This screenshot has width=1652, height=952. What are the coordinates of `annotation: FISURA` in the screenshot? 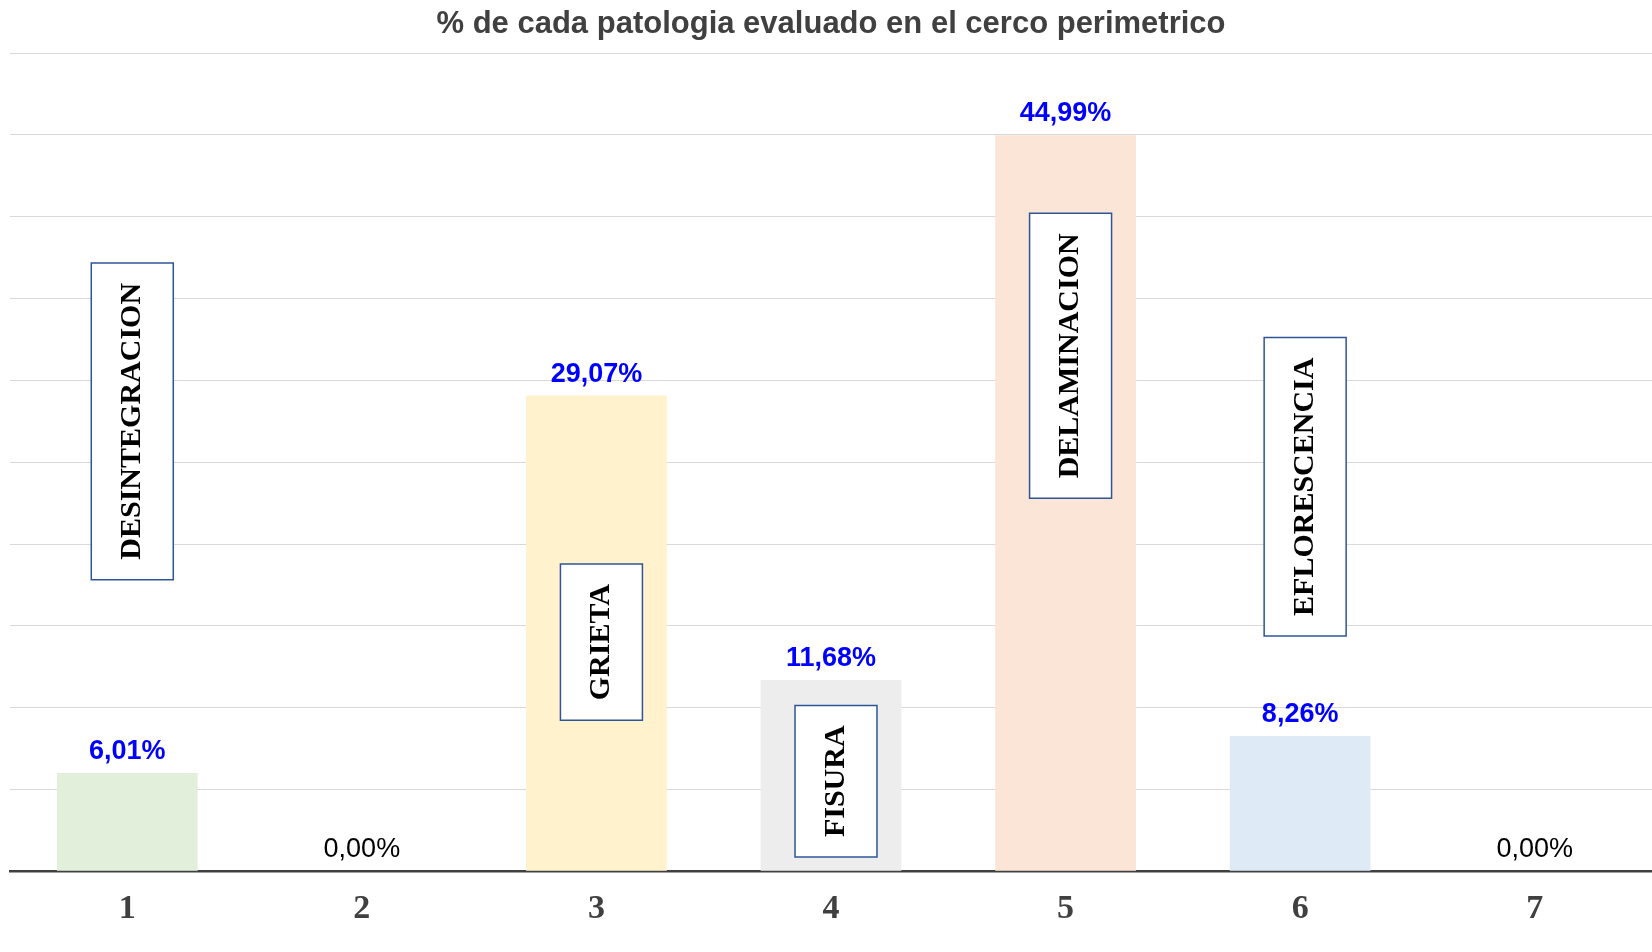 It's located at (833, 781).